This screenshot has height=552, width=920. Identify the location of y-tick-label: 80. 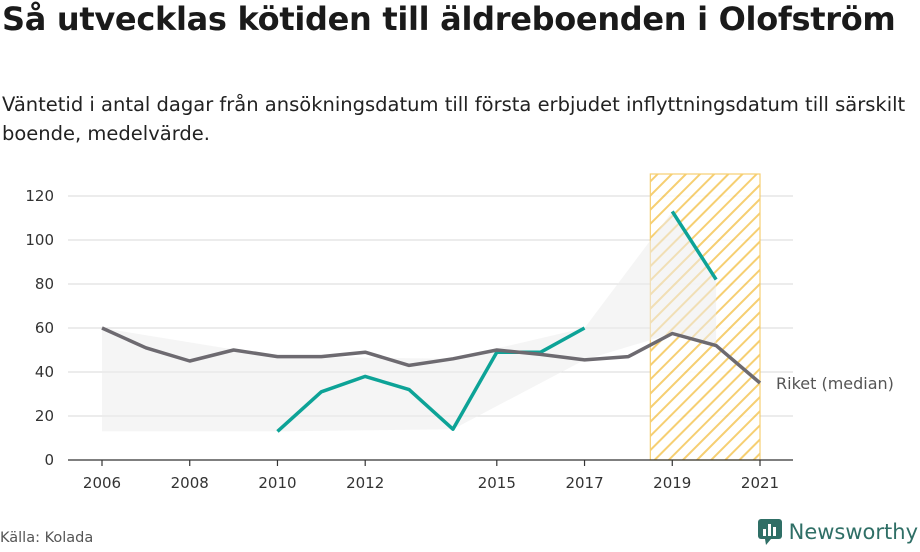
(44, 284).